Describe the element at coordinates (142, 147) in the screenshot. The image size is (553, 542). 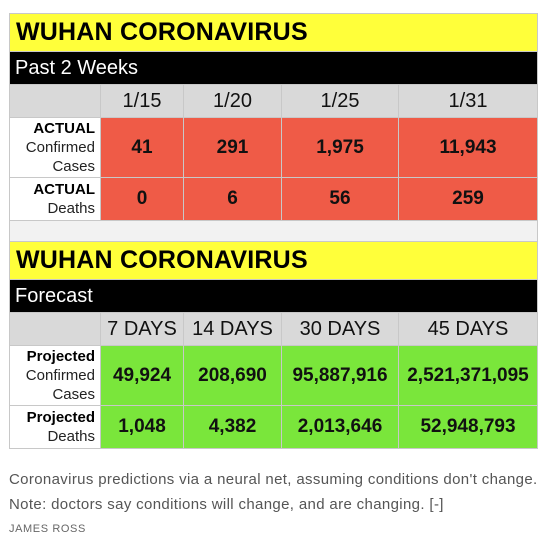
I see `actual-cases-value: 41` at that location.